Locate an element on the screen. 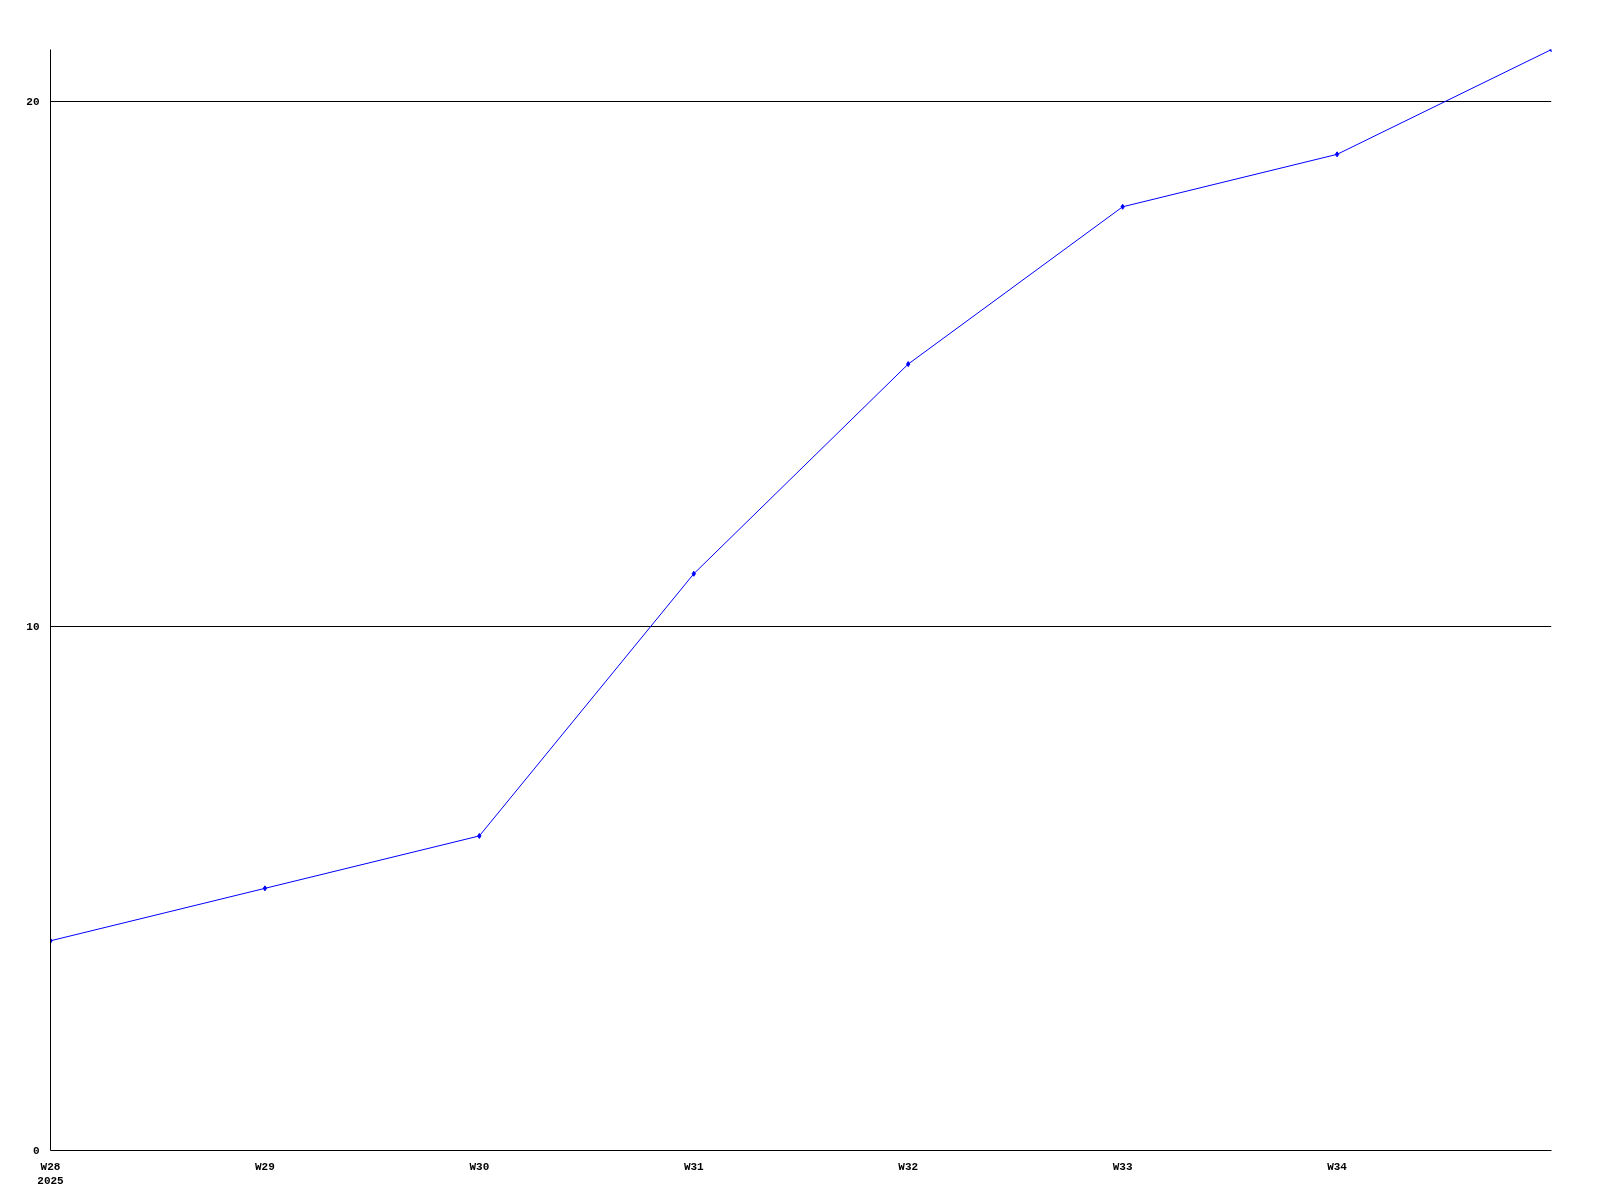 This screenshot has width=1600, height=1200. y-tick-label: 10 is located at coordinates (33, 626).